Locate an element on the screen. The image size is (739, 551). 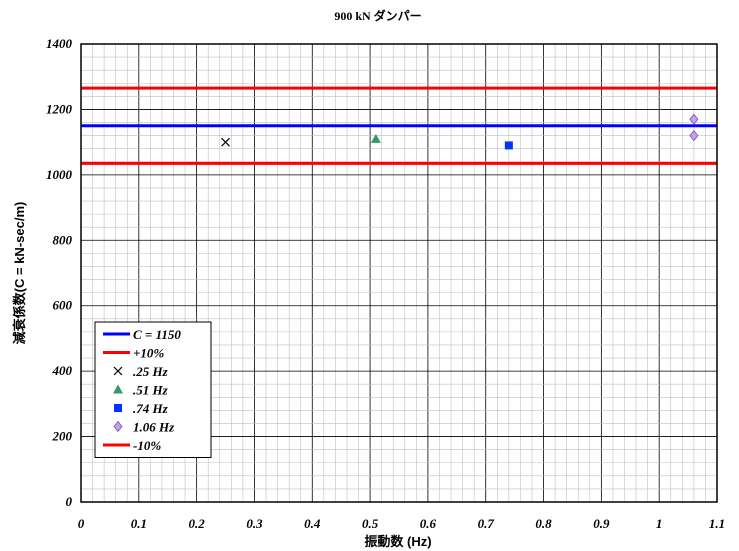
legend-label: .74 Hz is located at coordinates (151, 408).